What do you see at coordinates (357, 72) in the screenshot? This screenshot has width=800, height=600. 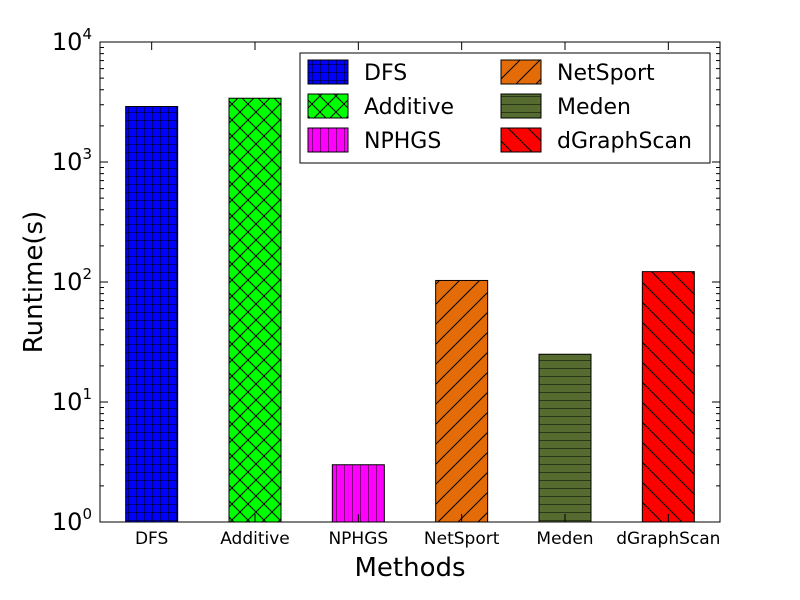 I see `legend-item-DFS: DFS` at bounding box center [357, 72].